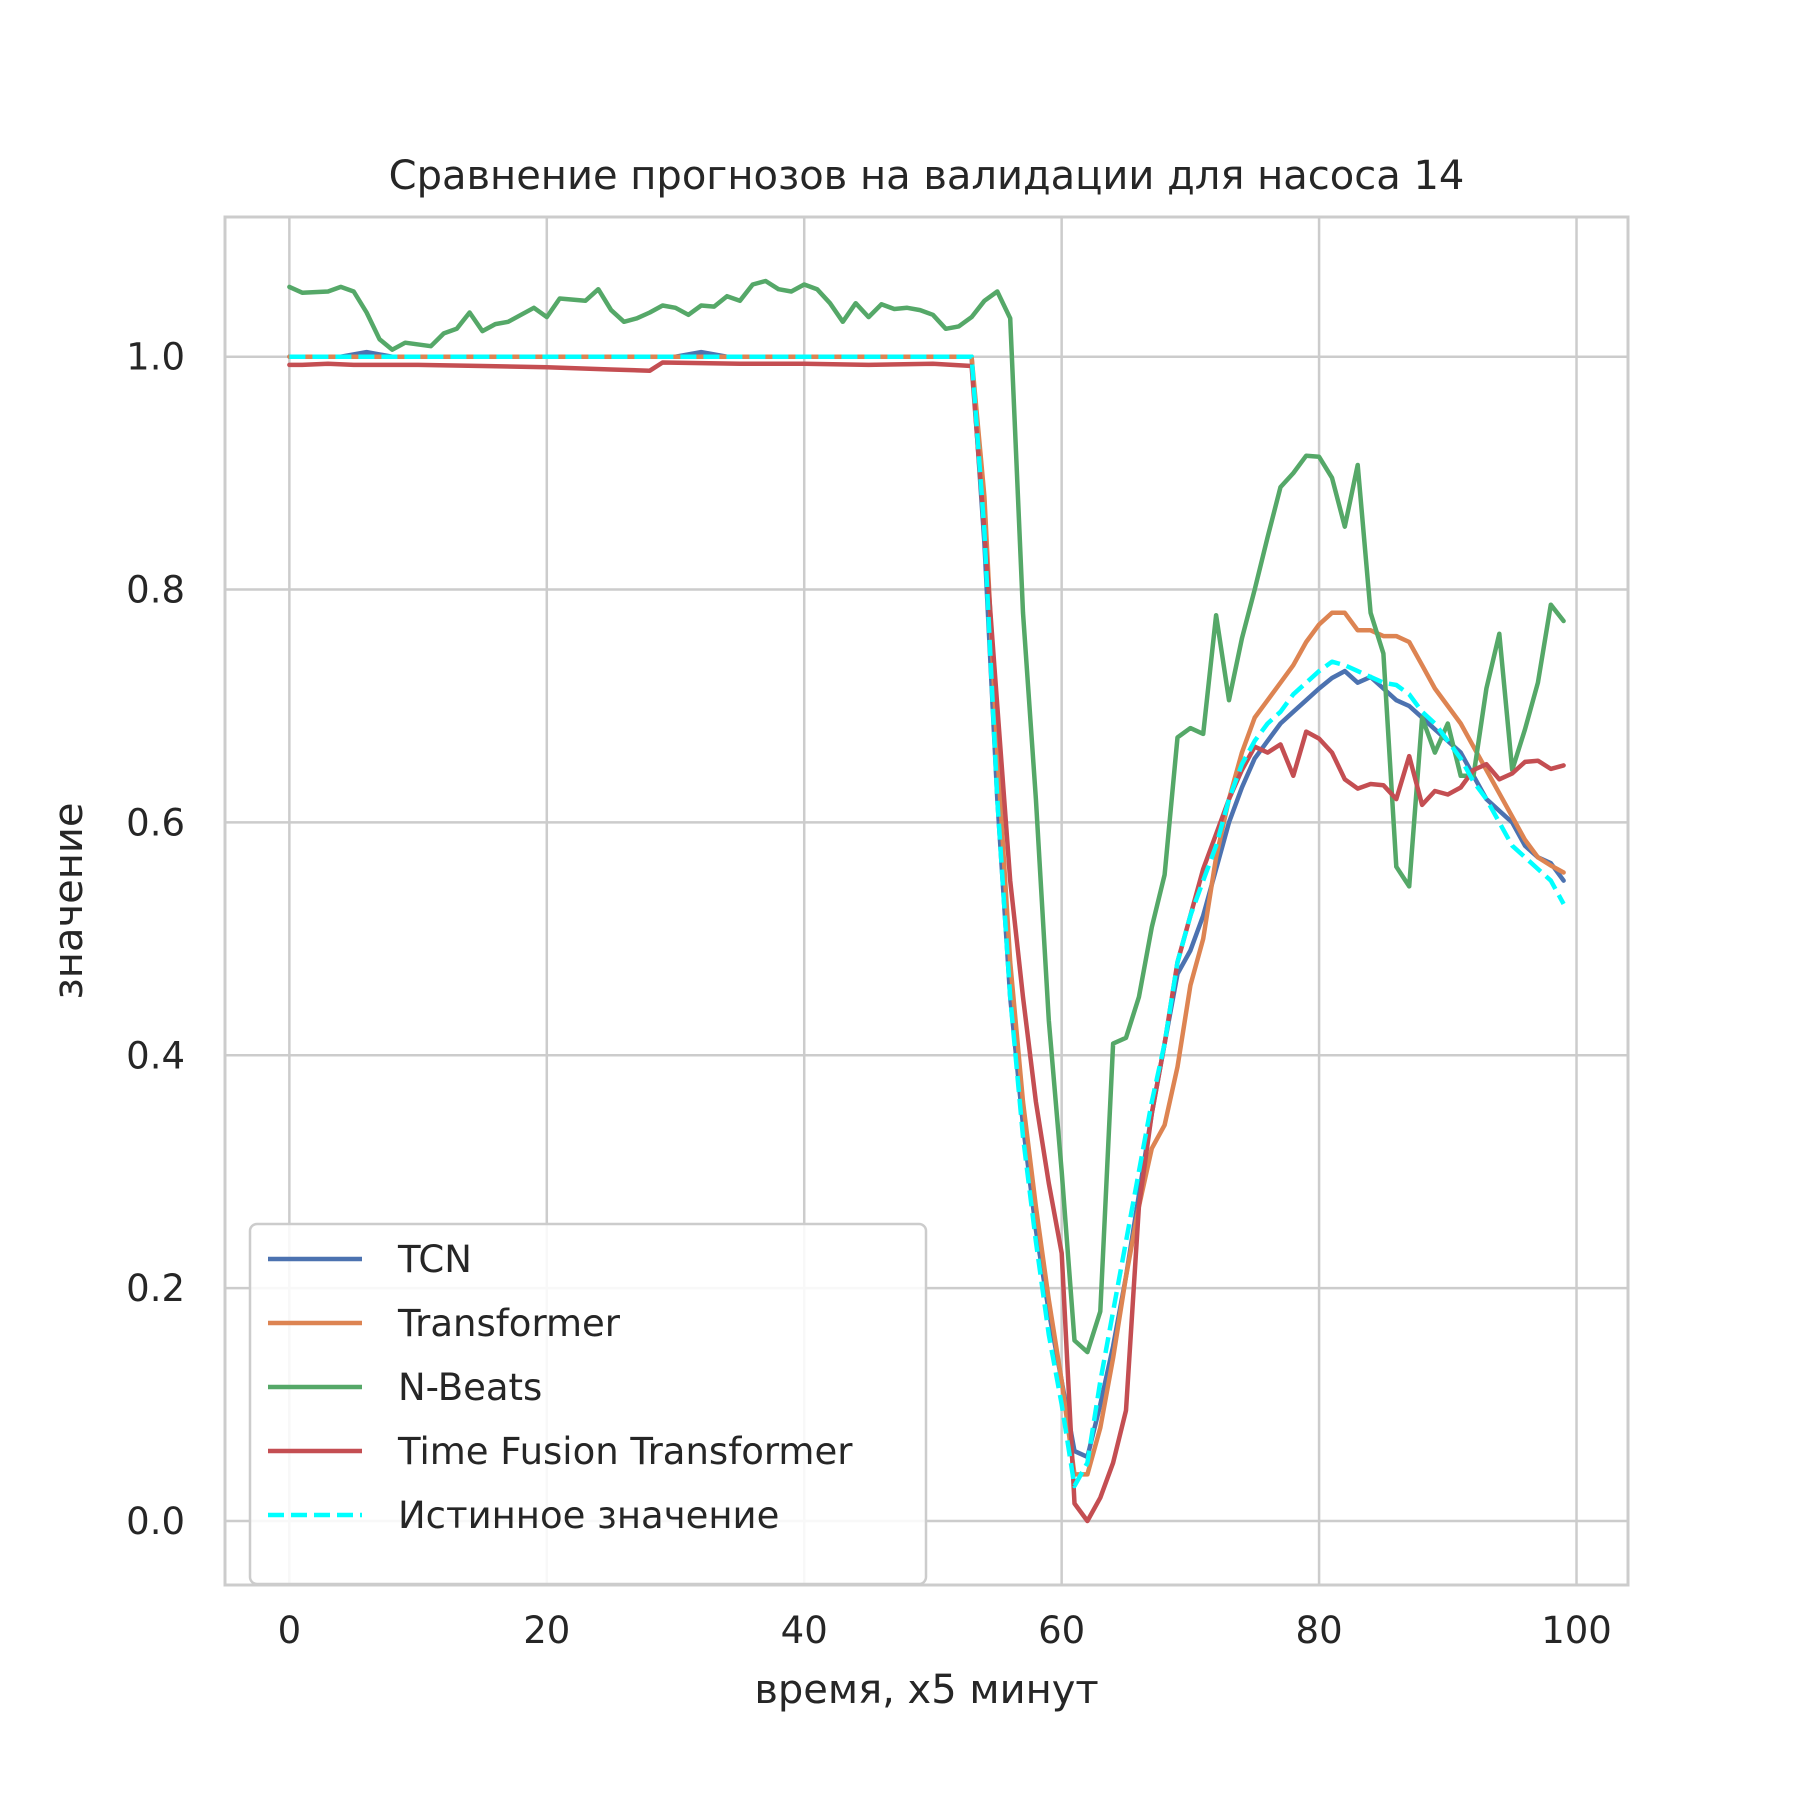  Describe the element at coordinates (804, 1630) in the screenshot. I see `x-tick-label: 40` at that location.